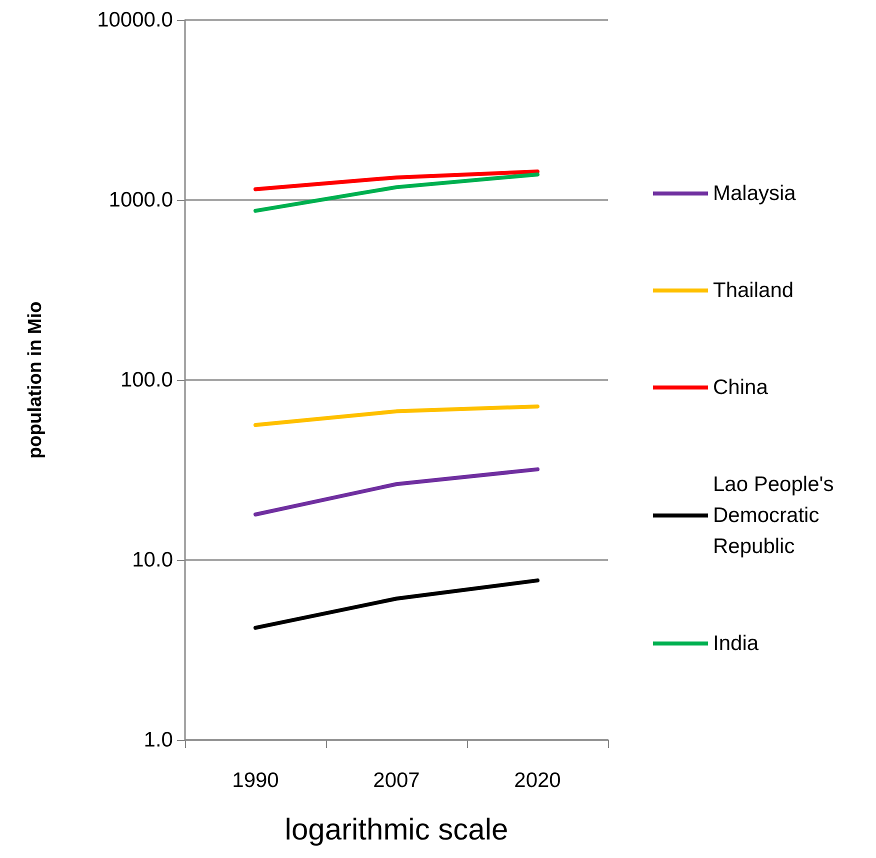 The height and width of the screenshot is (858, 876). Describe the element at coordinates (135, 20) in the screenshot. I see `y-tick-label: 10000.0` at that location.